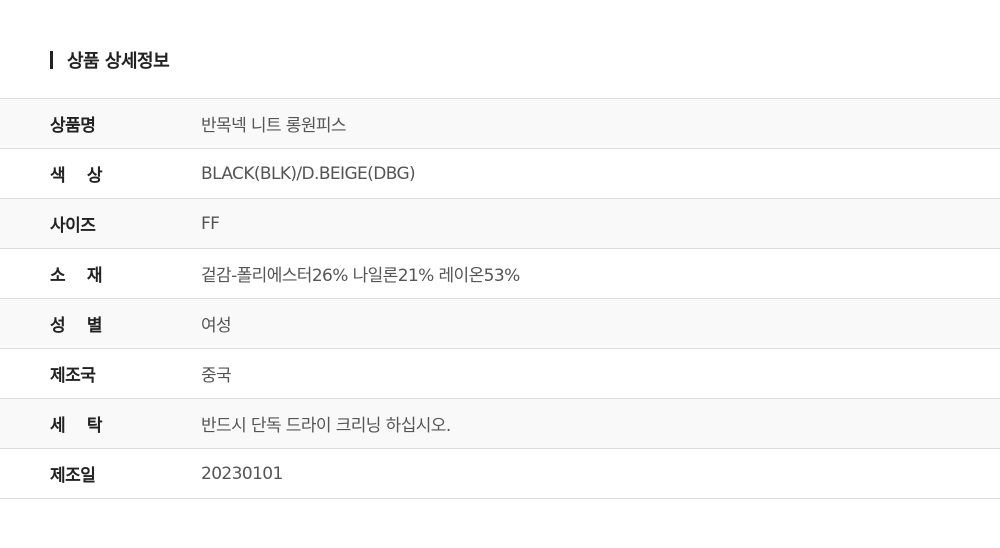 This screenshot has height=548, width=1000. Describe the element at coordinates (76, 176) in the screenshot. I see `row-label: 색 상` at that location.